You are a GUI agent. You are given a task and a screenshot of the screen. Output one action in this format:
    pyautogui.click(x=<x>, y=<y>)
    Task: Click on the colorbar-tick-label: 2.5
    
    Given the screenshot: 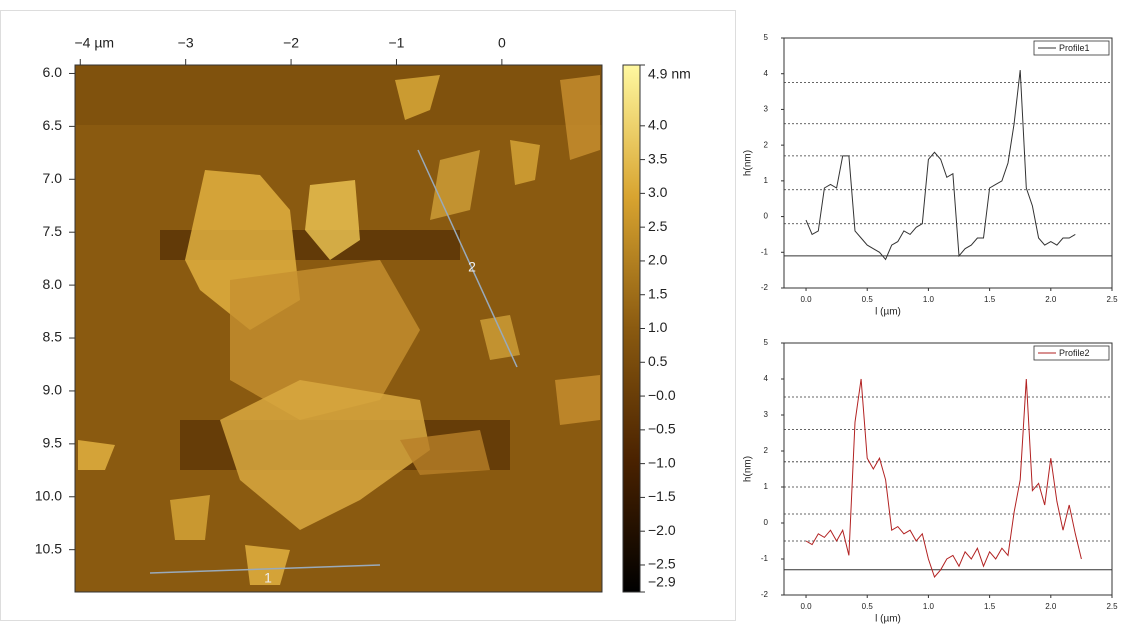 What is the action you would take?
    pyautogui.click(x=658, y=226)
    